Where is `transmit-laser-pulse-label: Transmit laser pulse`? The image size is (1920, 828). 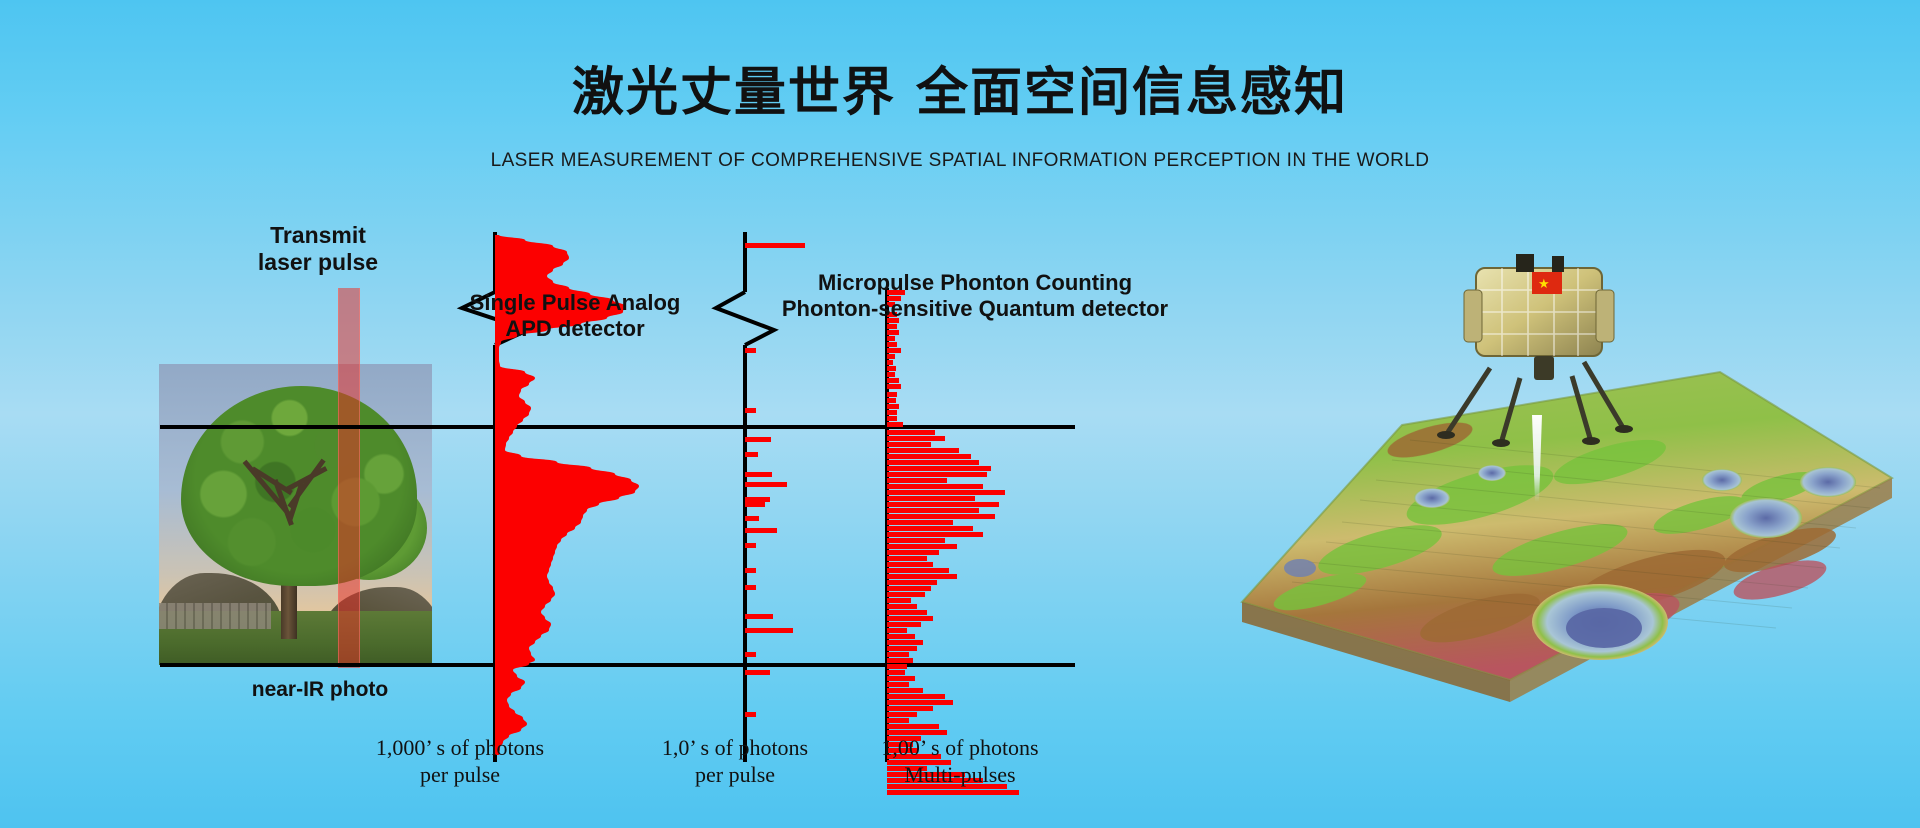 transmit-laser-pulse-label: Transmit laser pulse is located at coordinates (318, 249).